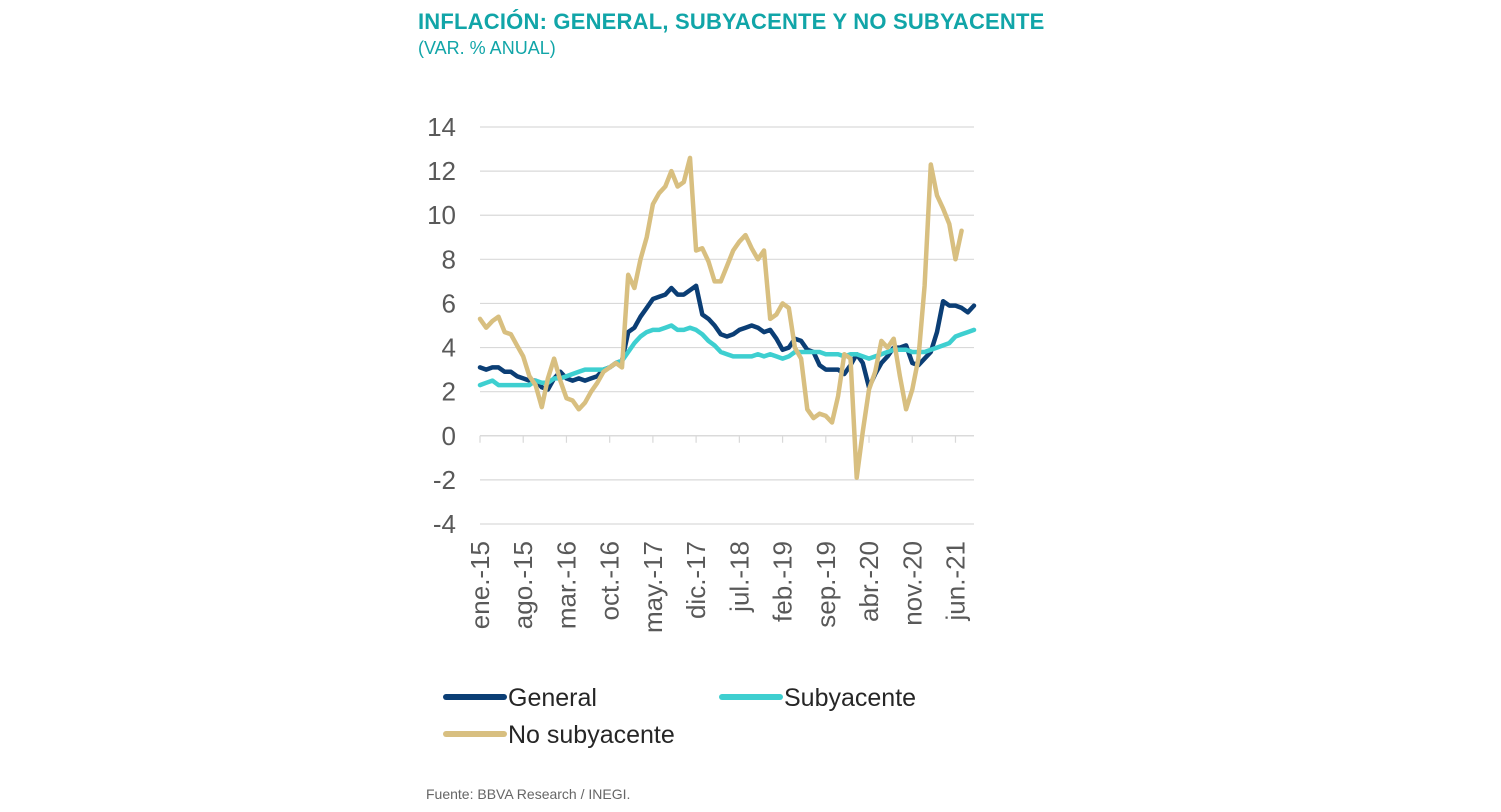 This screenshot has width=1501, height=812. I want to click on legend: General Subyacente No subyacente, so click(679, 716).